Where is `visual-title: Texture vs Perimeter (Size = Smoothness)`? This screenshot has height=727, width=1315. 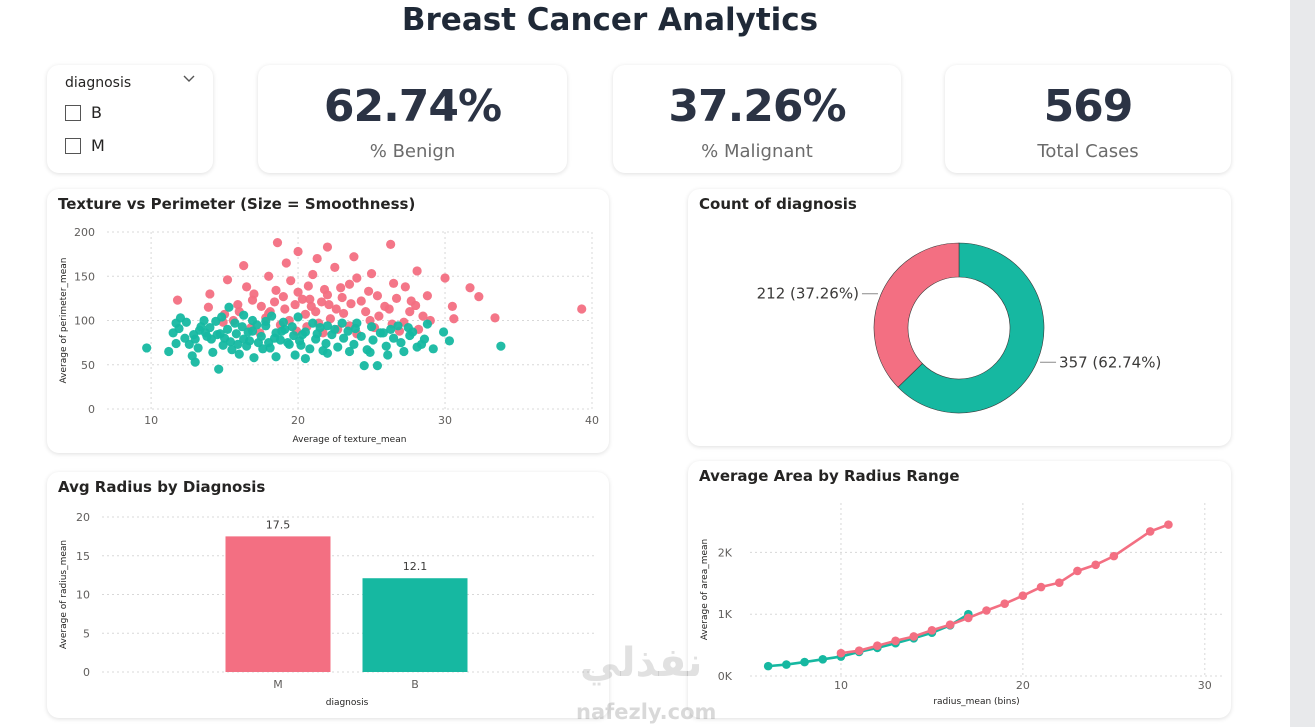
visual-title: Texture vs Perimeter (Size = Smoothness) is located at coordinates (237, 204).